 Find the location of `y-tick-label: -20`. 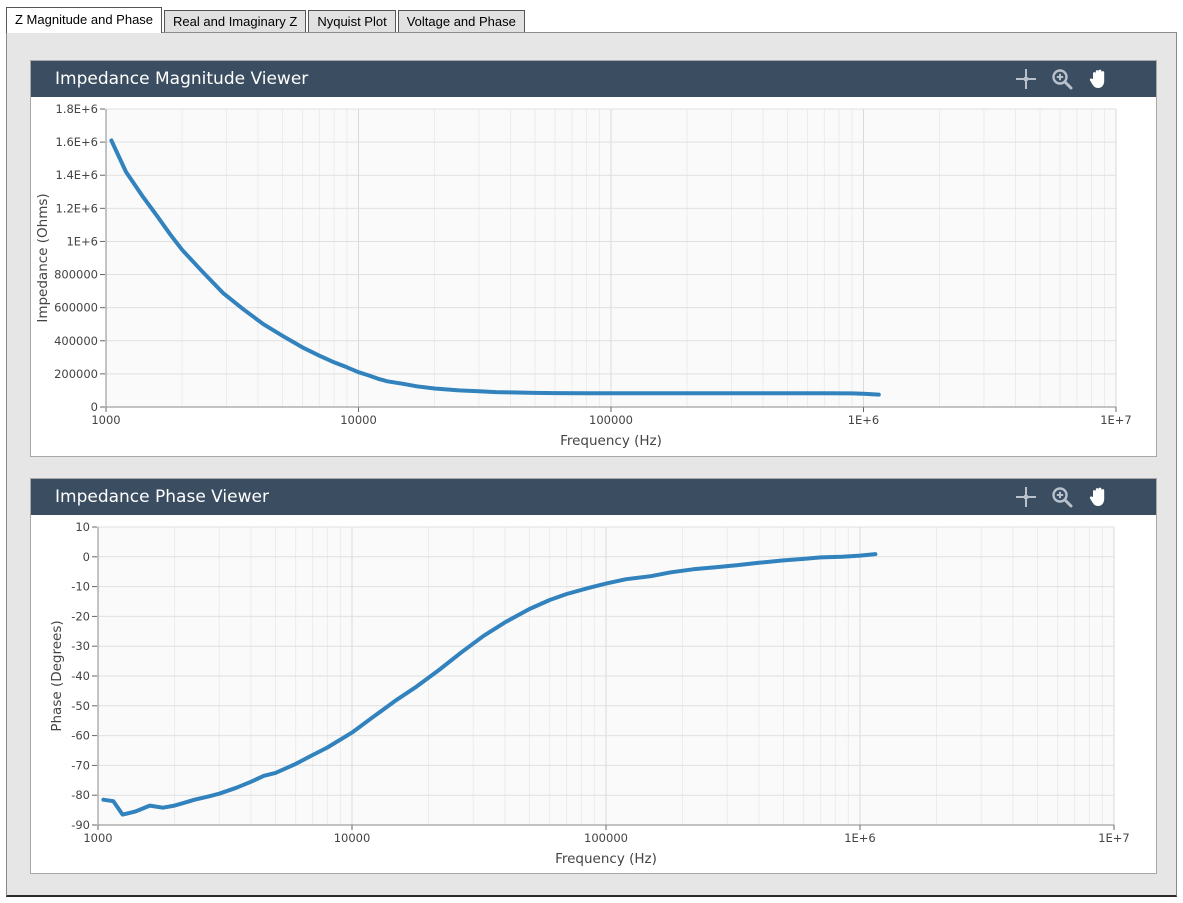

y-tick-label: -20 is located at coordinates (80, 616).